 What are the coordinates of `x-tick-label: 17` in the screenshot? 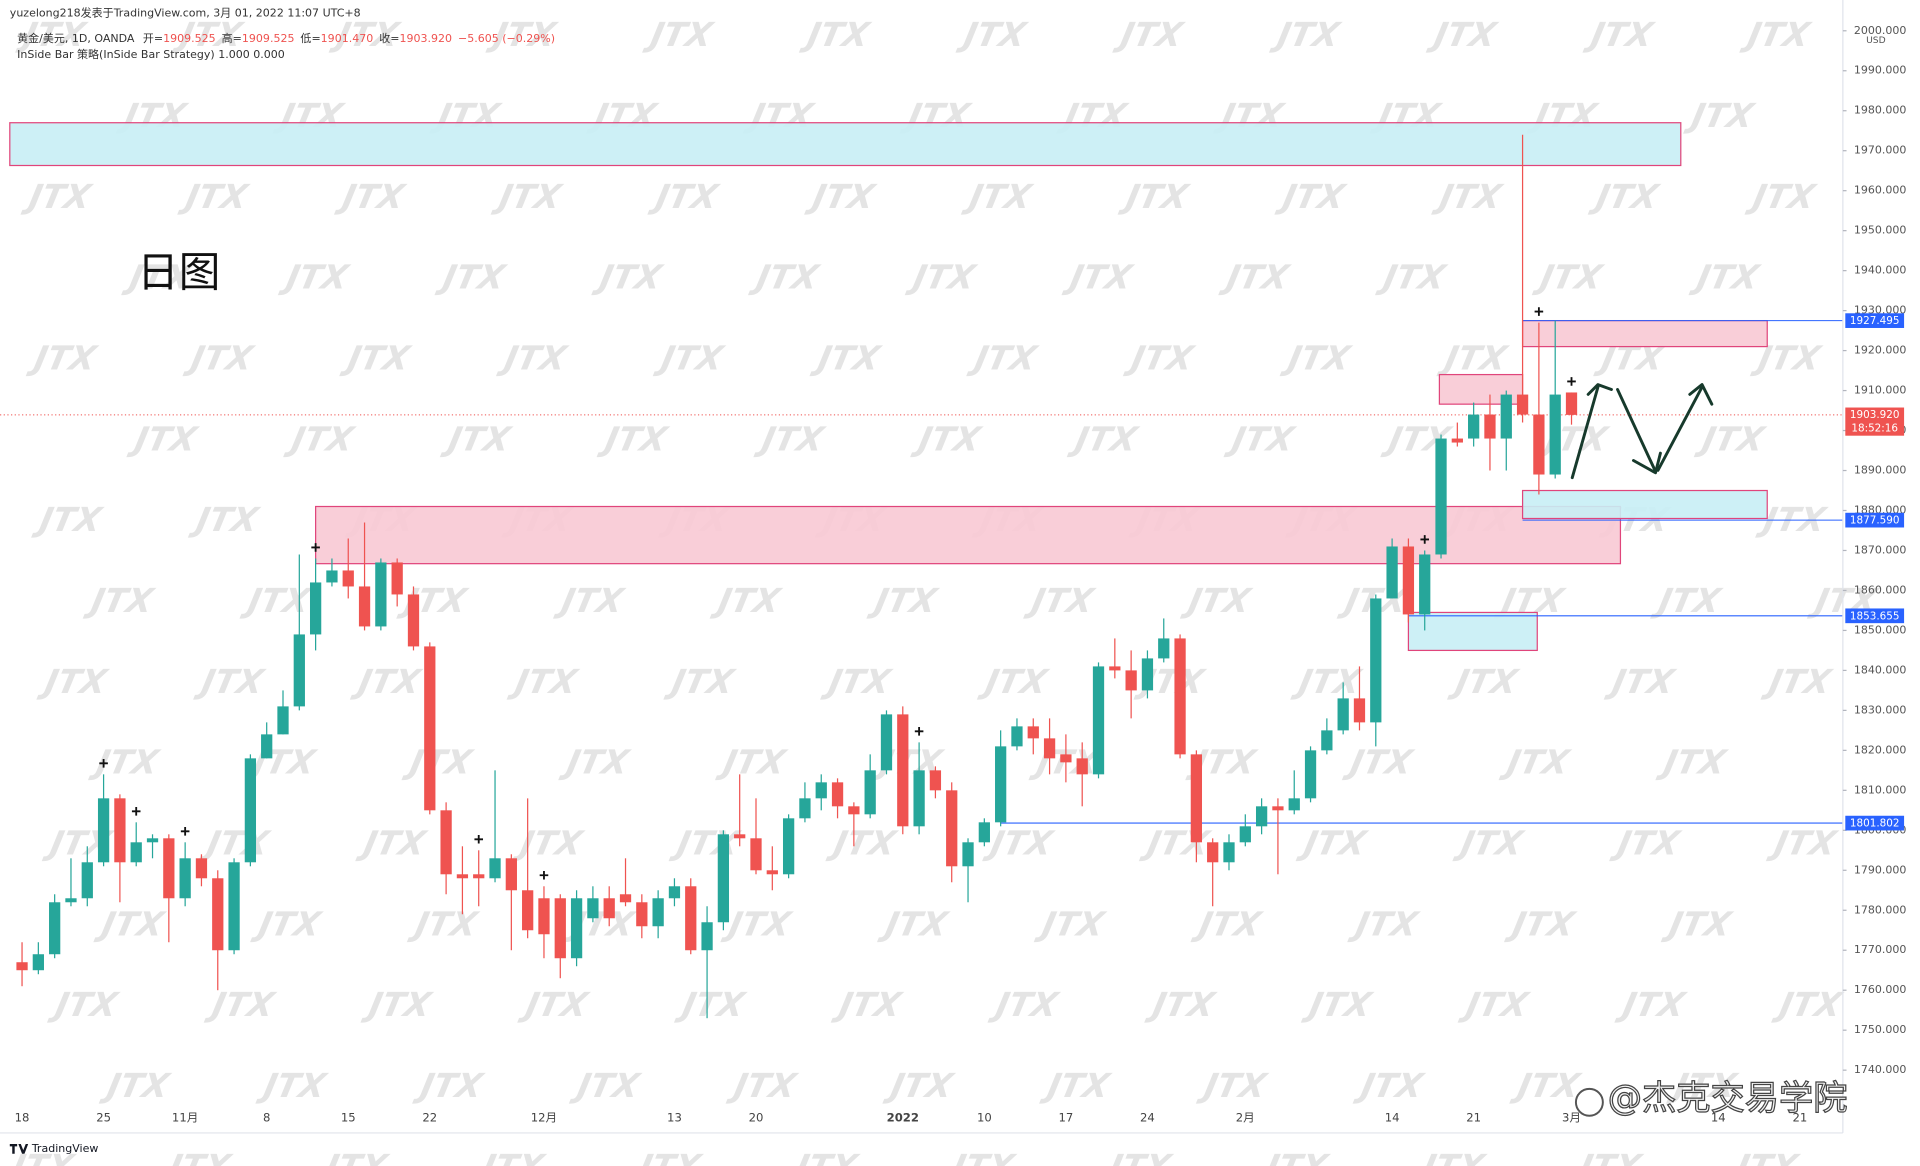 It's located at (1065, 1118).